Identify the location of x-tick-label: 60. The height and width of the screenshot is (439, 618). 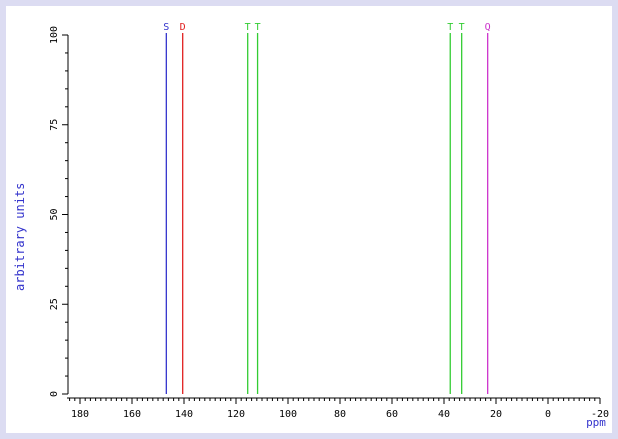
(392, 414).